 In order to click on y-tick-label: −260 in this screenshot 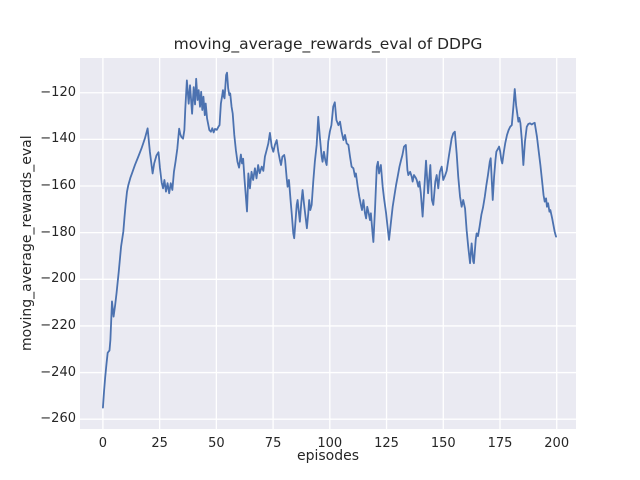, I will do `click(58, 419)`.